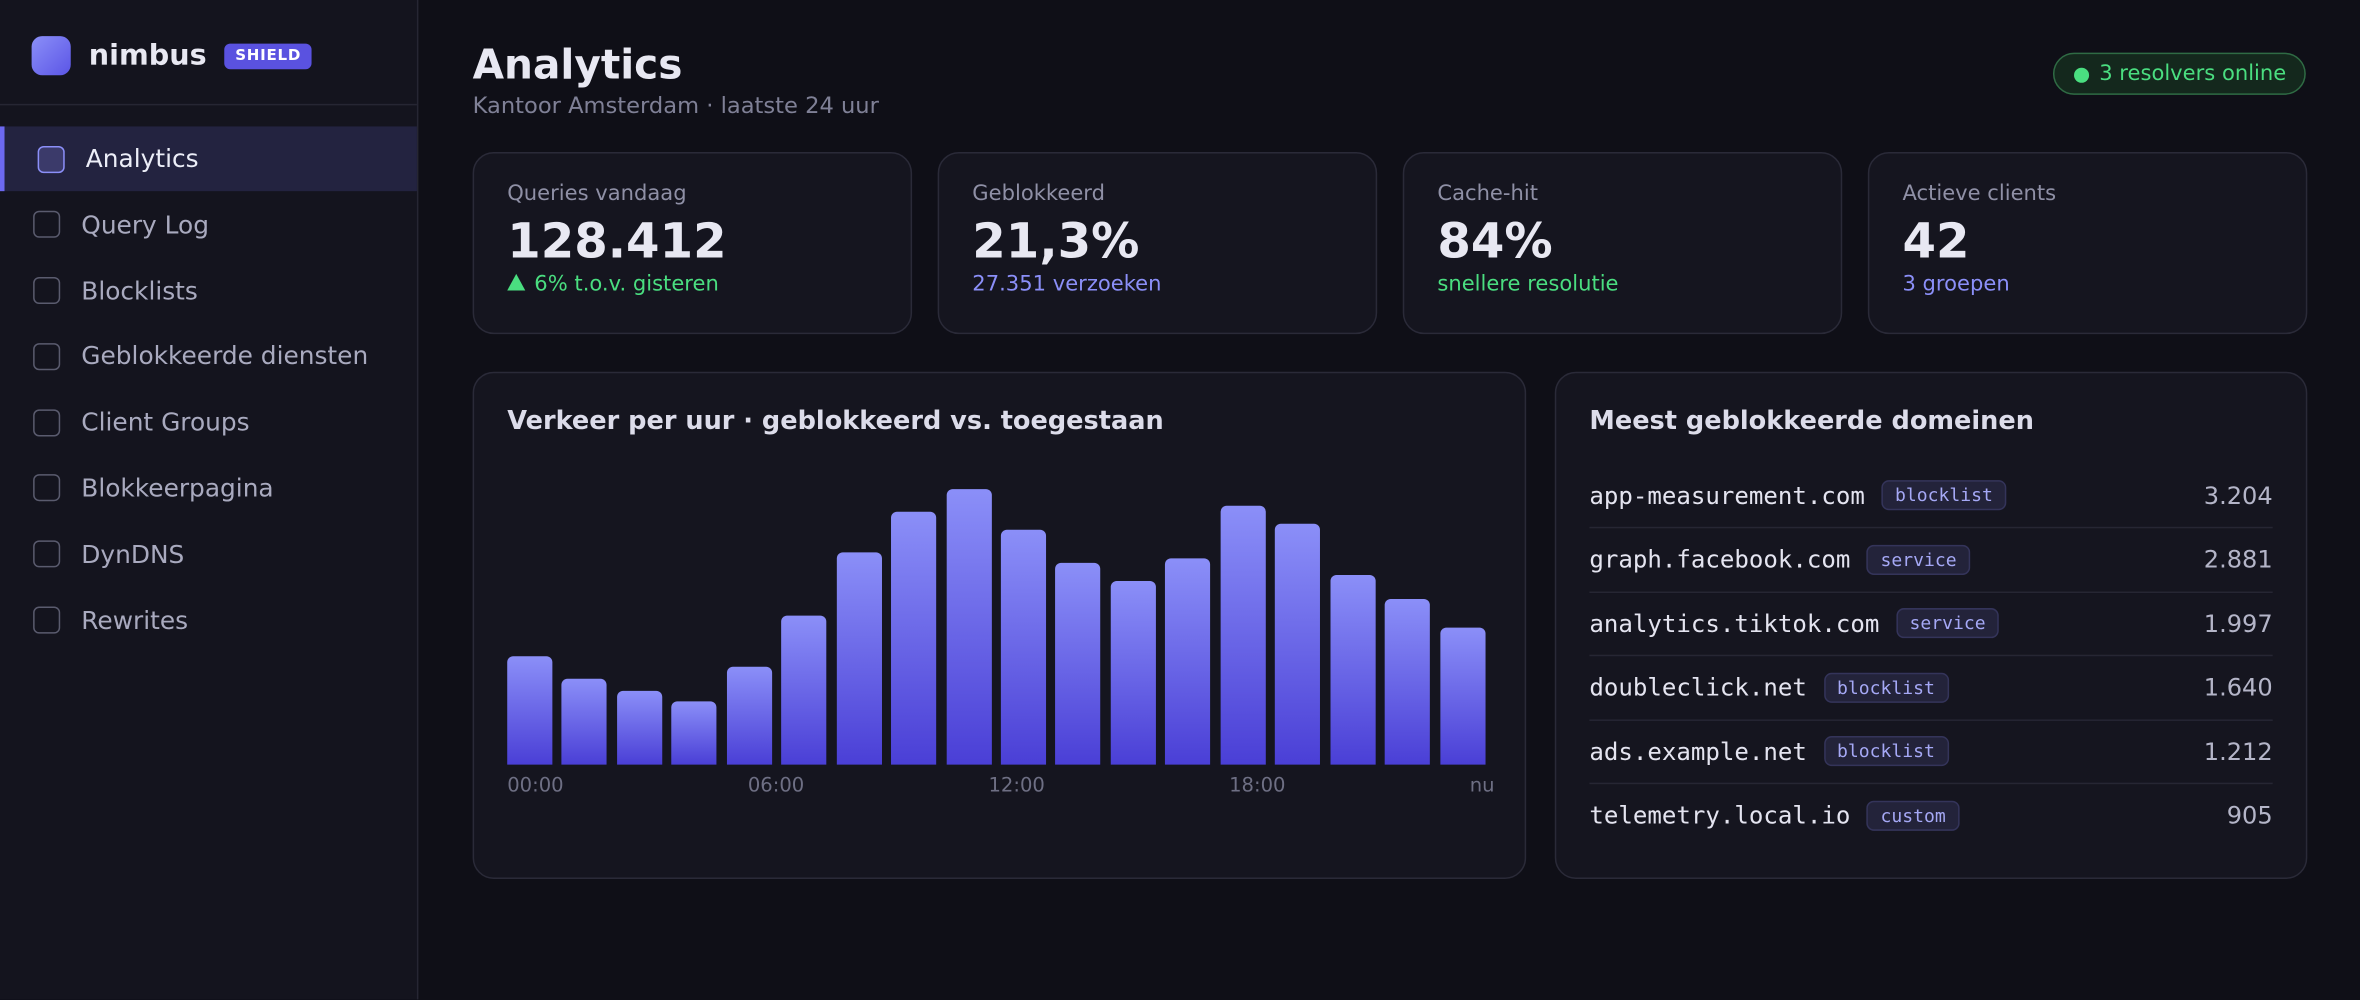  I want to click on domain-row: app-measurement.com blocklist 3.204, so click(1931, 496).